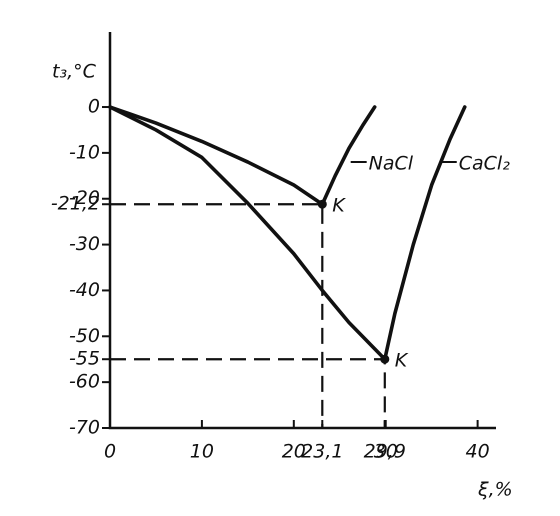 This screenshot has height=516, width=560. I want to click on x-tick-label: 23,1, so click(322, 452).